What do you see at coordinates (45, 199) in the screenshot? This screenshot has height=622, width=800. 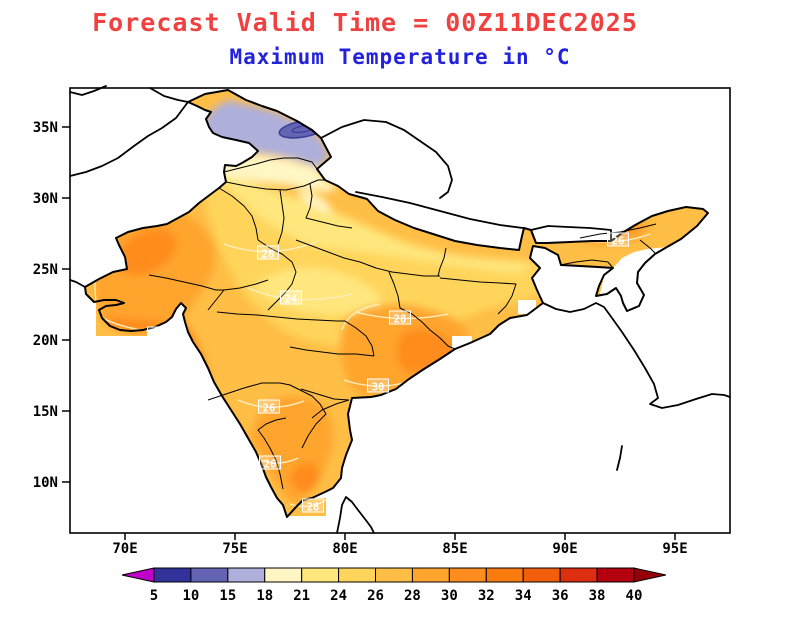 I see `y-tick-label: 30N` at bounding box center [45, 199].